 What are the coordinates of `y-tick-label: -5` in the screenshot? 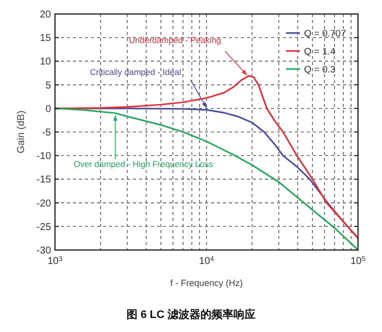 It's located at (47, 133).